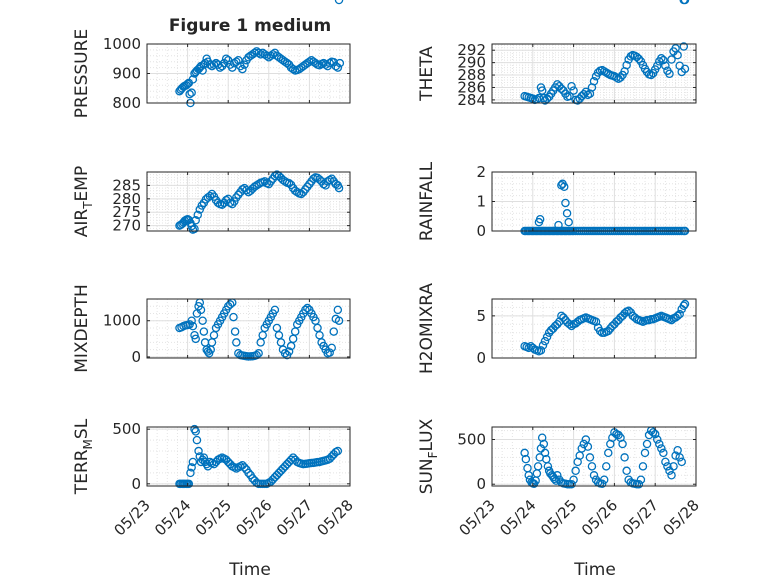 The width and height of the screenshot is (778, 583). I want to click on y-tick-label: 290, so click(471, 63).